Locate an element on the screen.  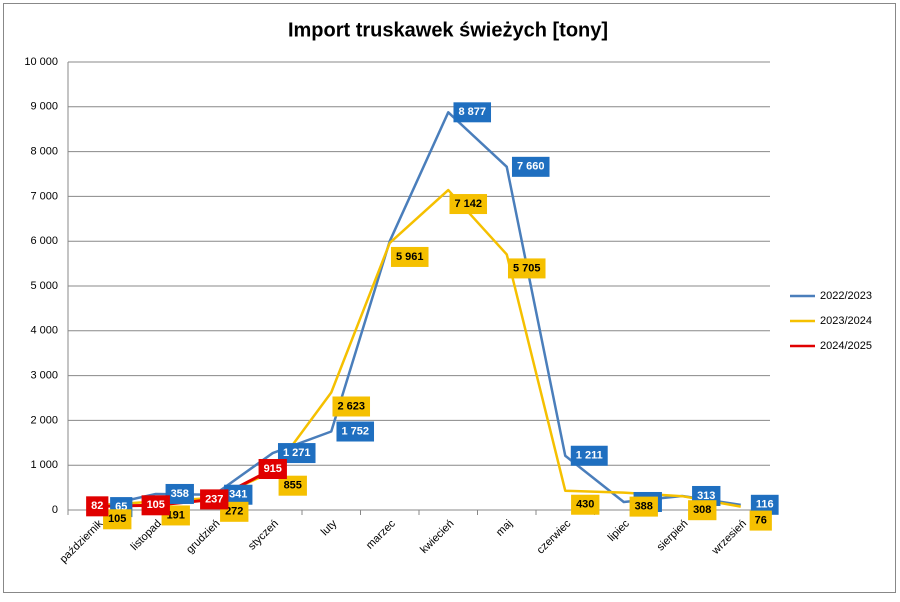
data-label-text: 358 is located at coordinates (180, 494).